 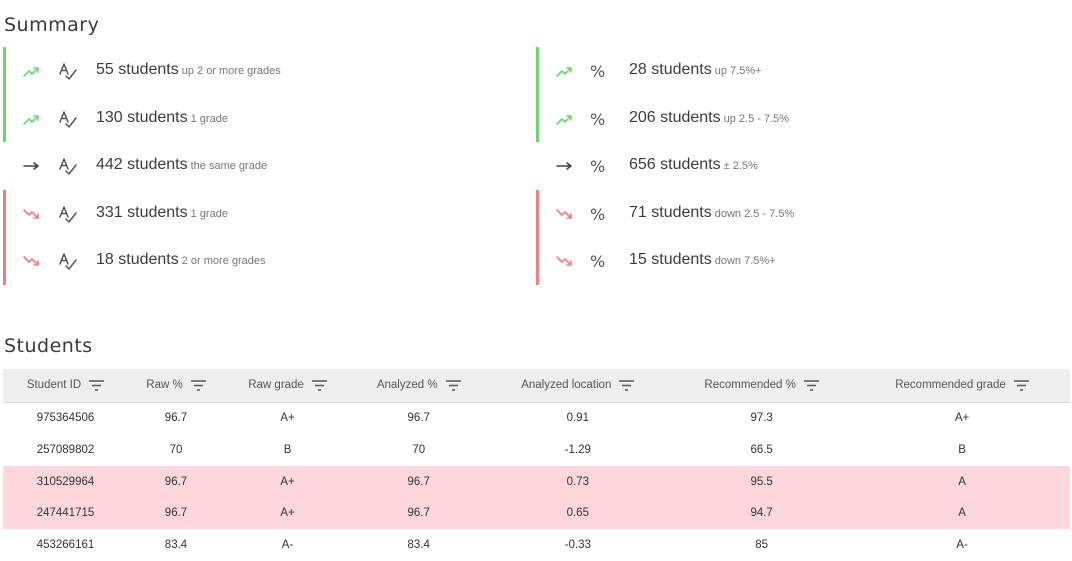 I want to click on table-cell: 310529964, so click(x=65, y=481).